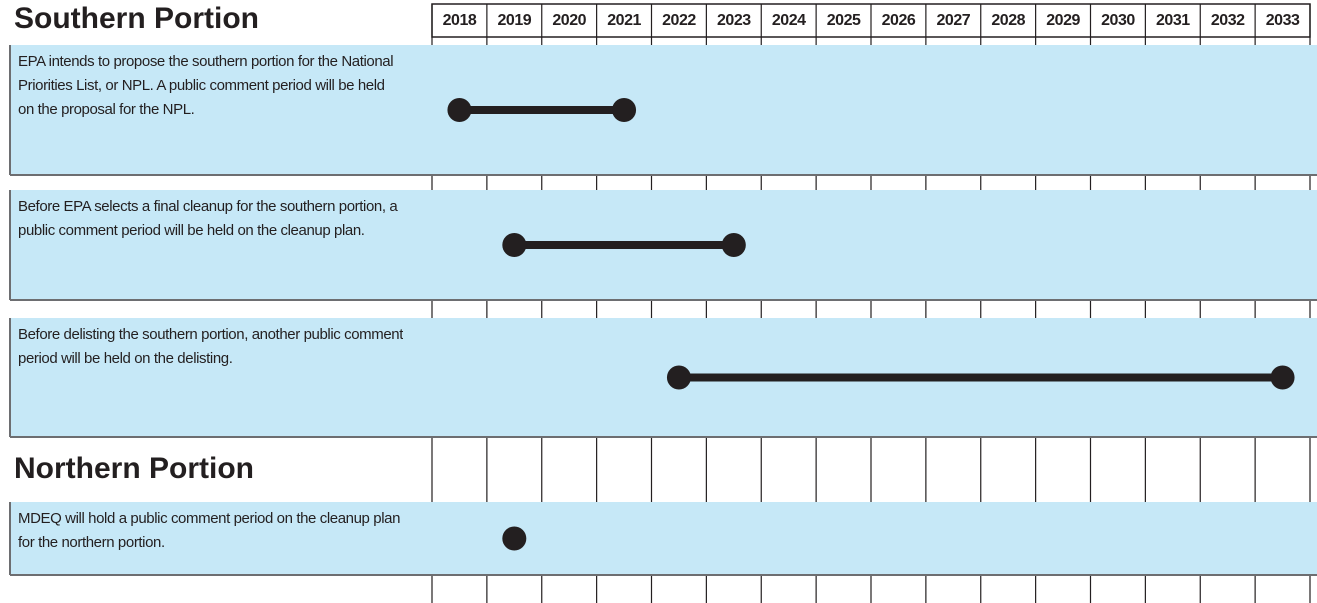 The image size is (1317, 603). I want to click on year-label: 2033, so click(1283, 20).